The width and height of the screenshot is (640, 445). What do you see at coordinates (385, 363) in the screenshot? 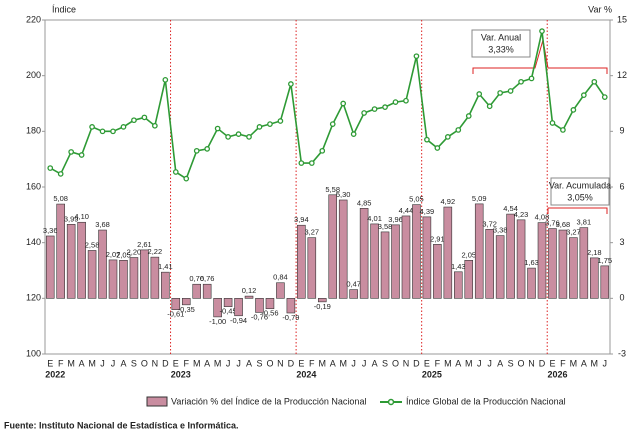
I see `x-tick-label: S` at bounding box center [385, 363].